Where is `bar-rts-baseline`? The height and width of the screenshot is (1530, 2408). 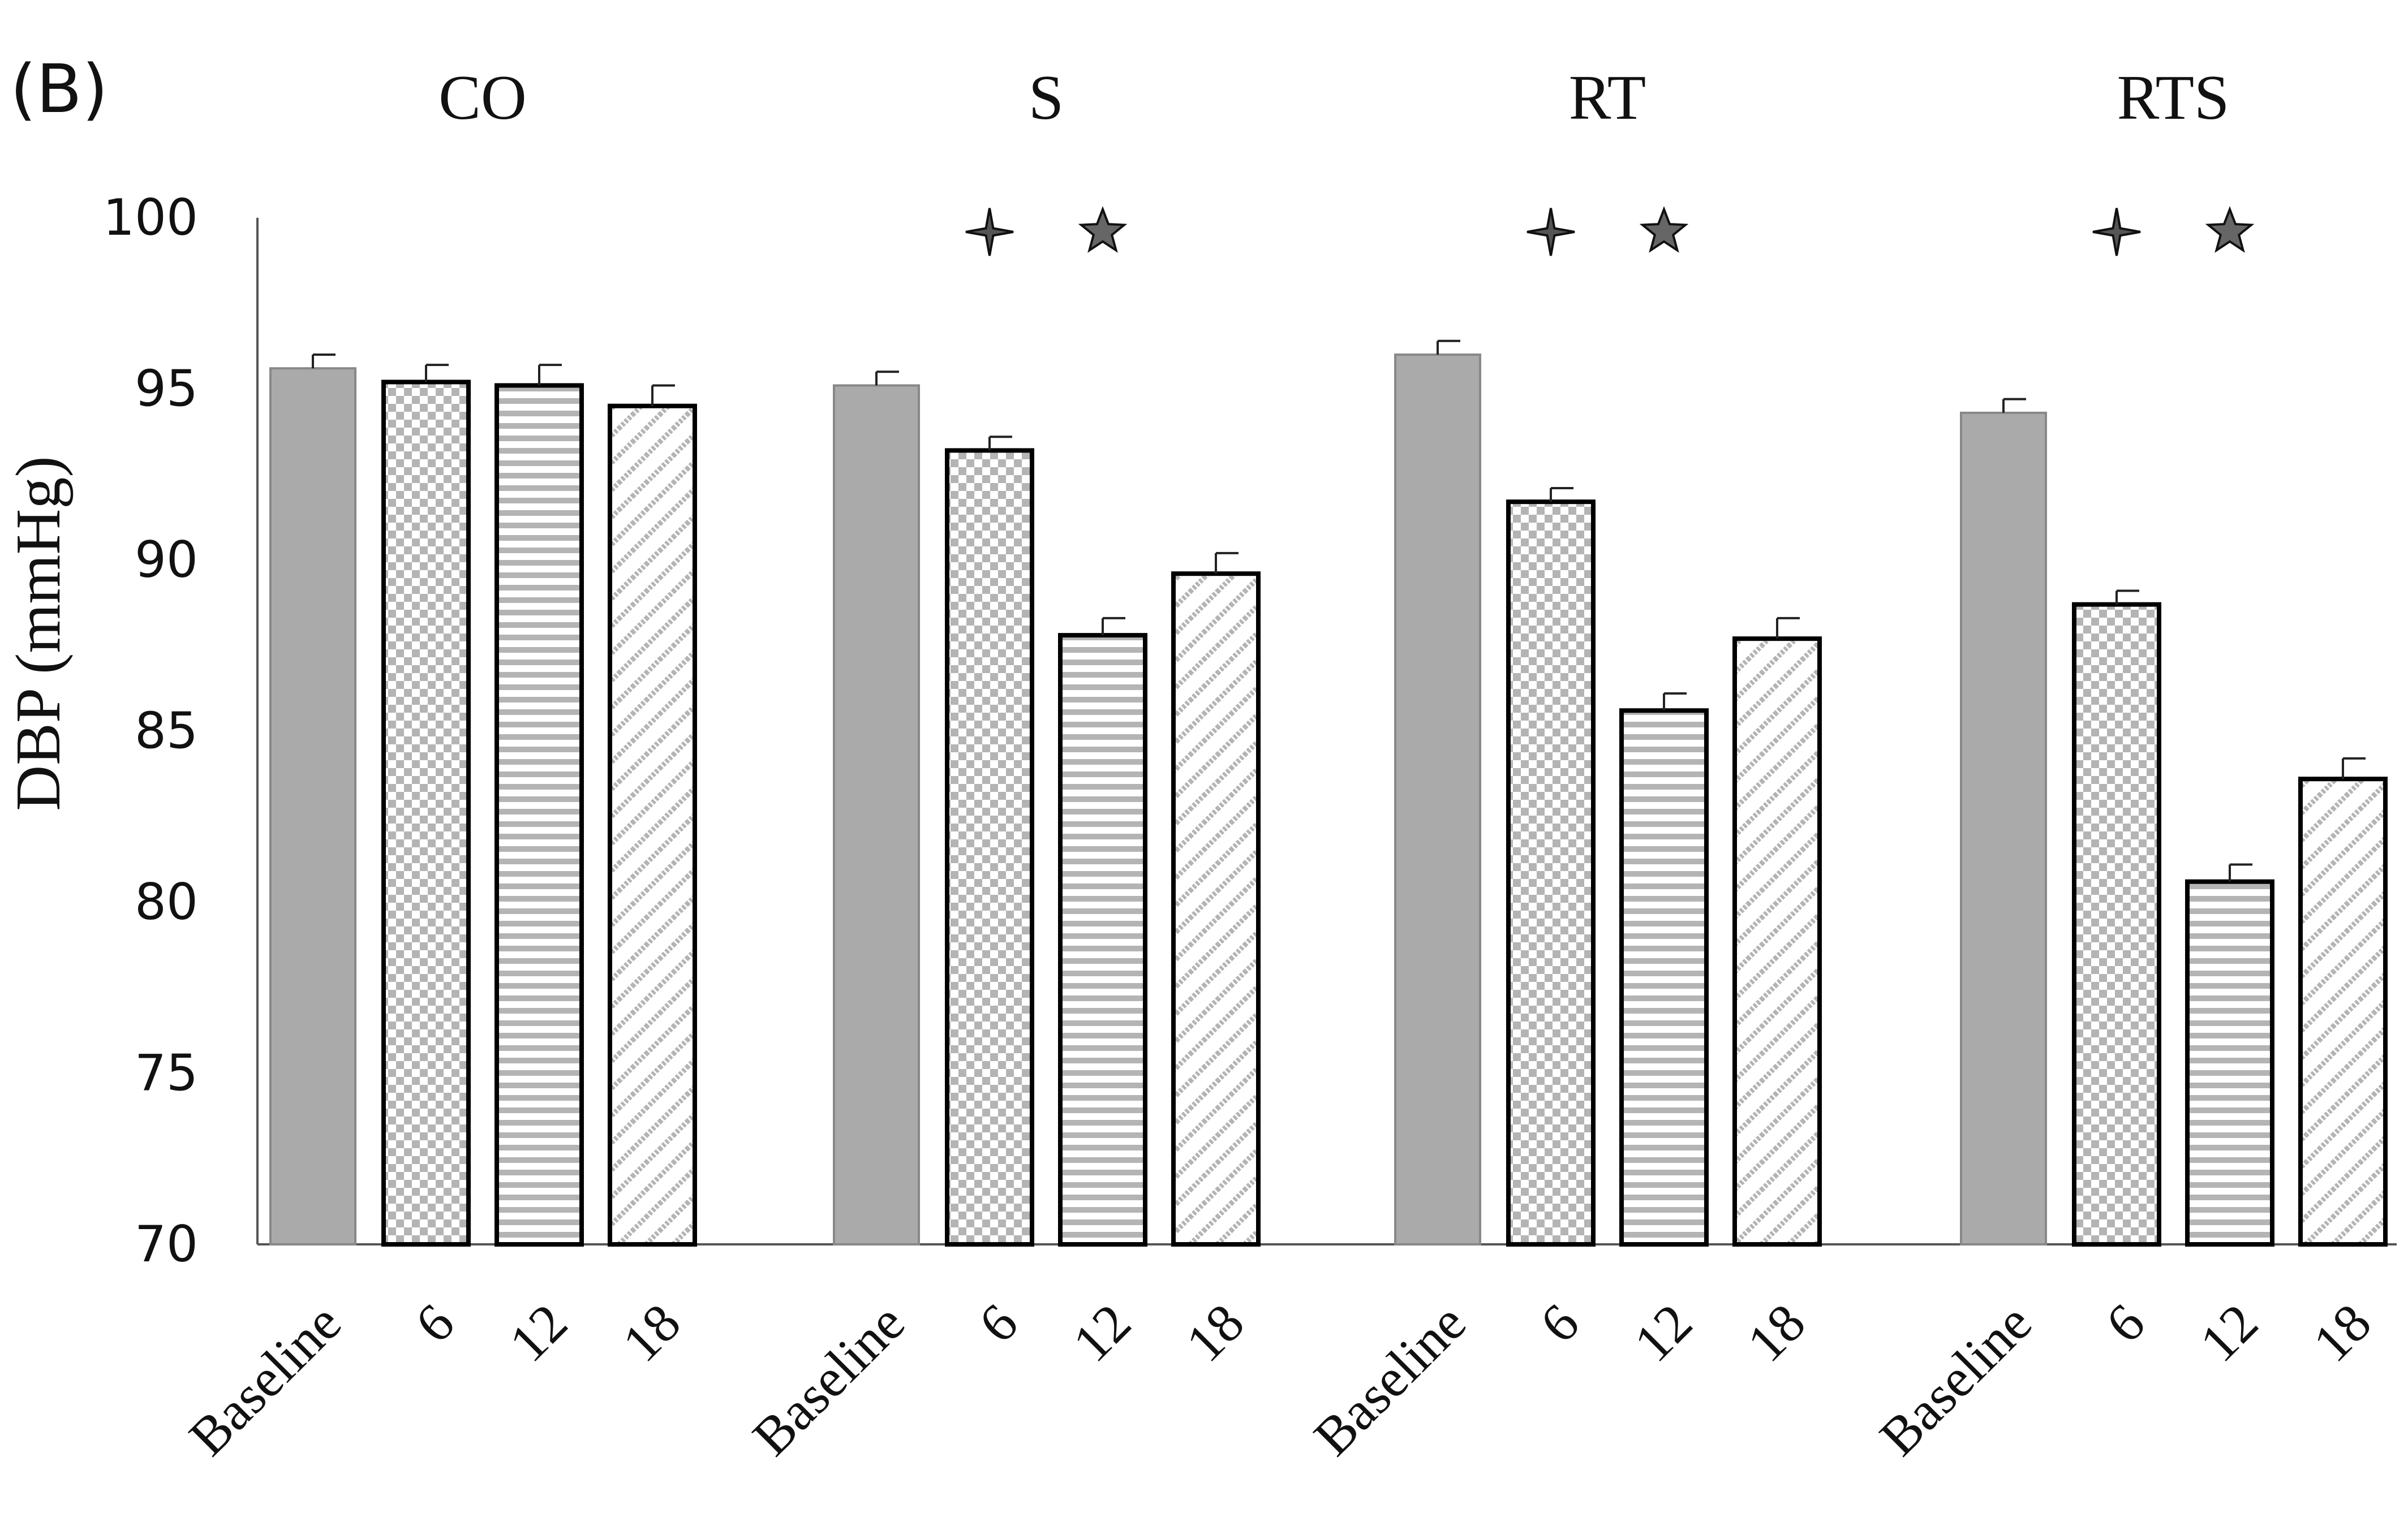 bar-rts-baseline is located at coordinates (2003, 828).